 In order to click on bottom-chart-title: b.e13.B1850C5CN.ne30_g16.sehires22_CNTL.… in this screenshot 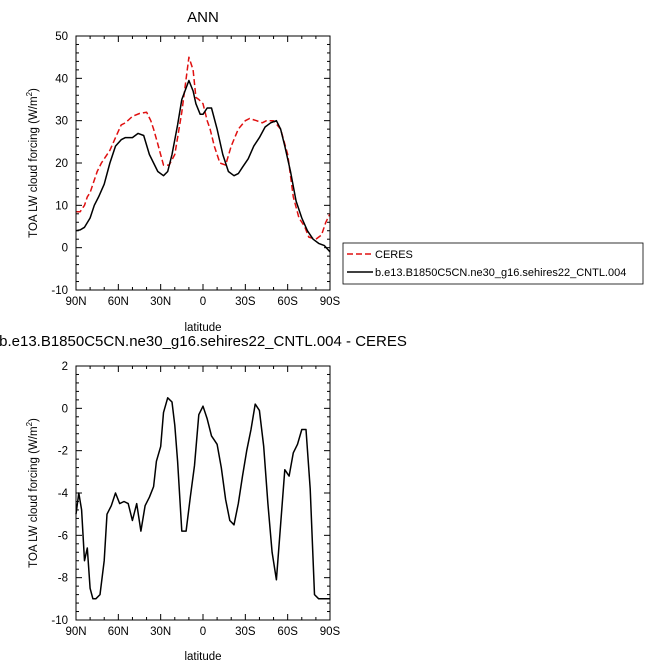, I will do `click(203, 341)`.